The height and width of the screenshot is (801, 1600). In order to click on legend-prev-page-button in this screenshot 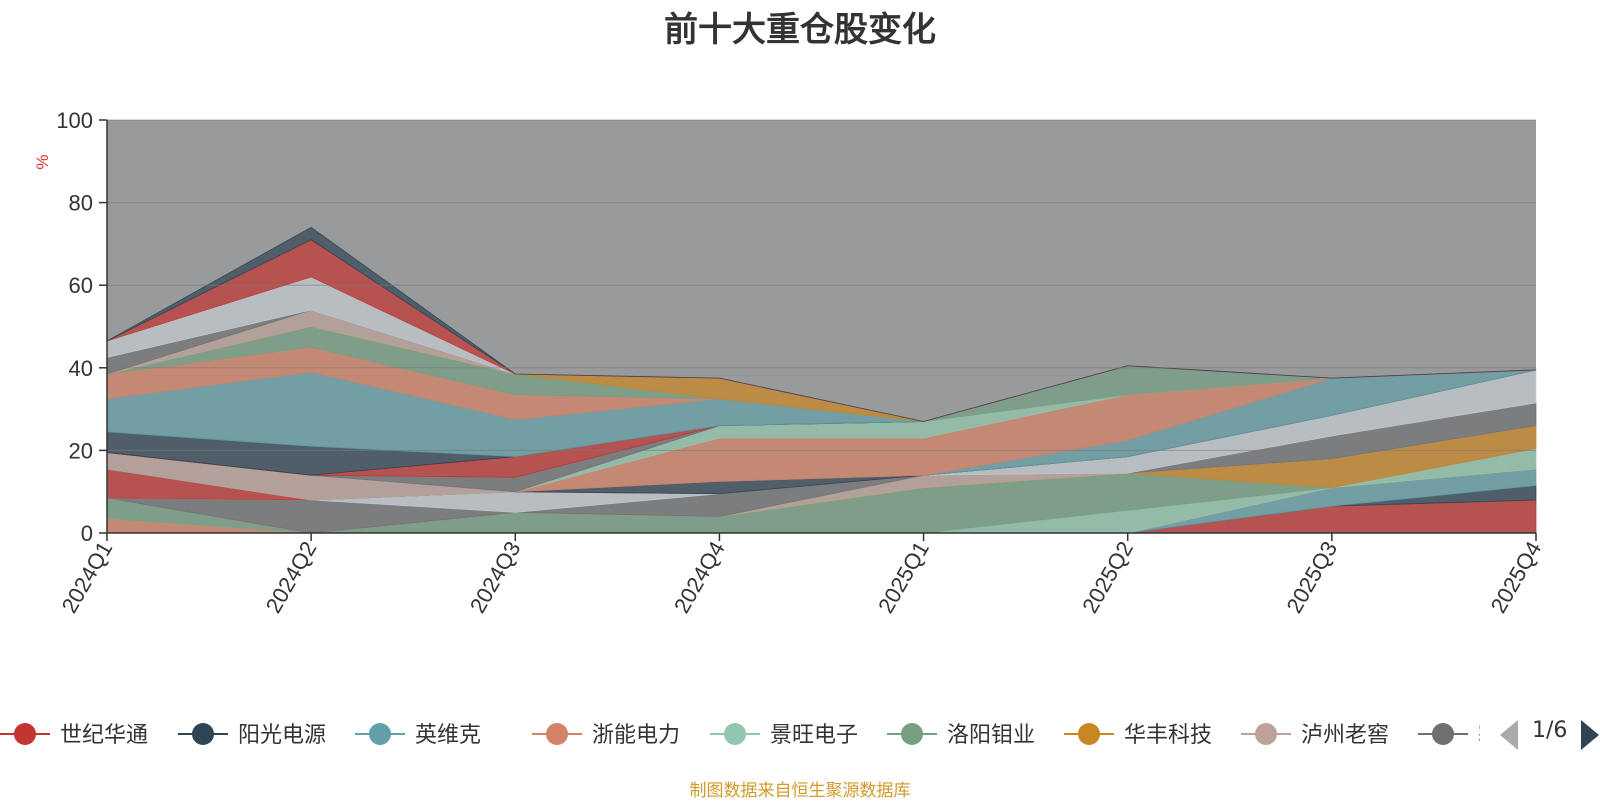, I will do `click(1509, 735)`.